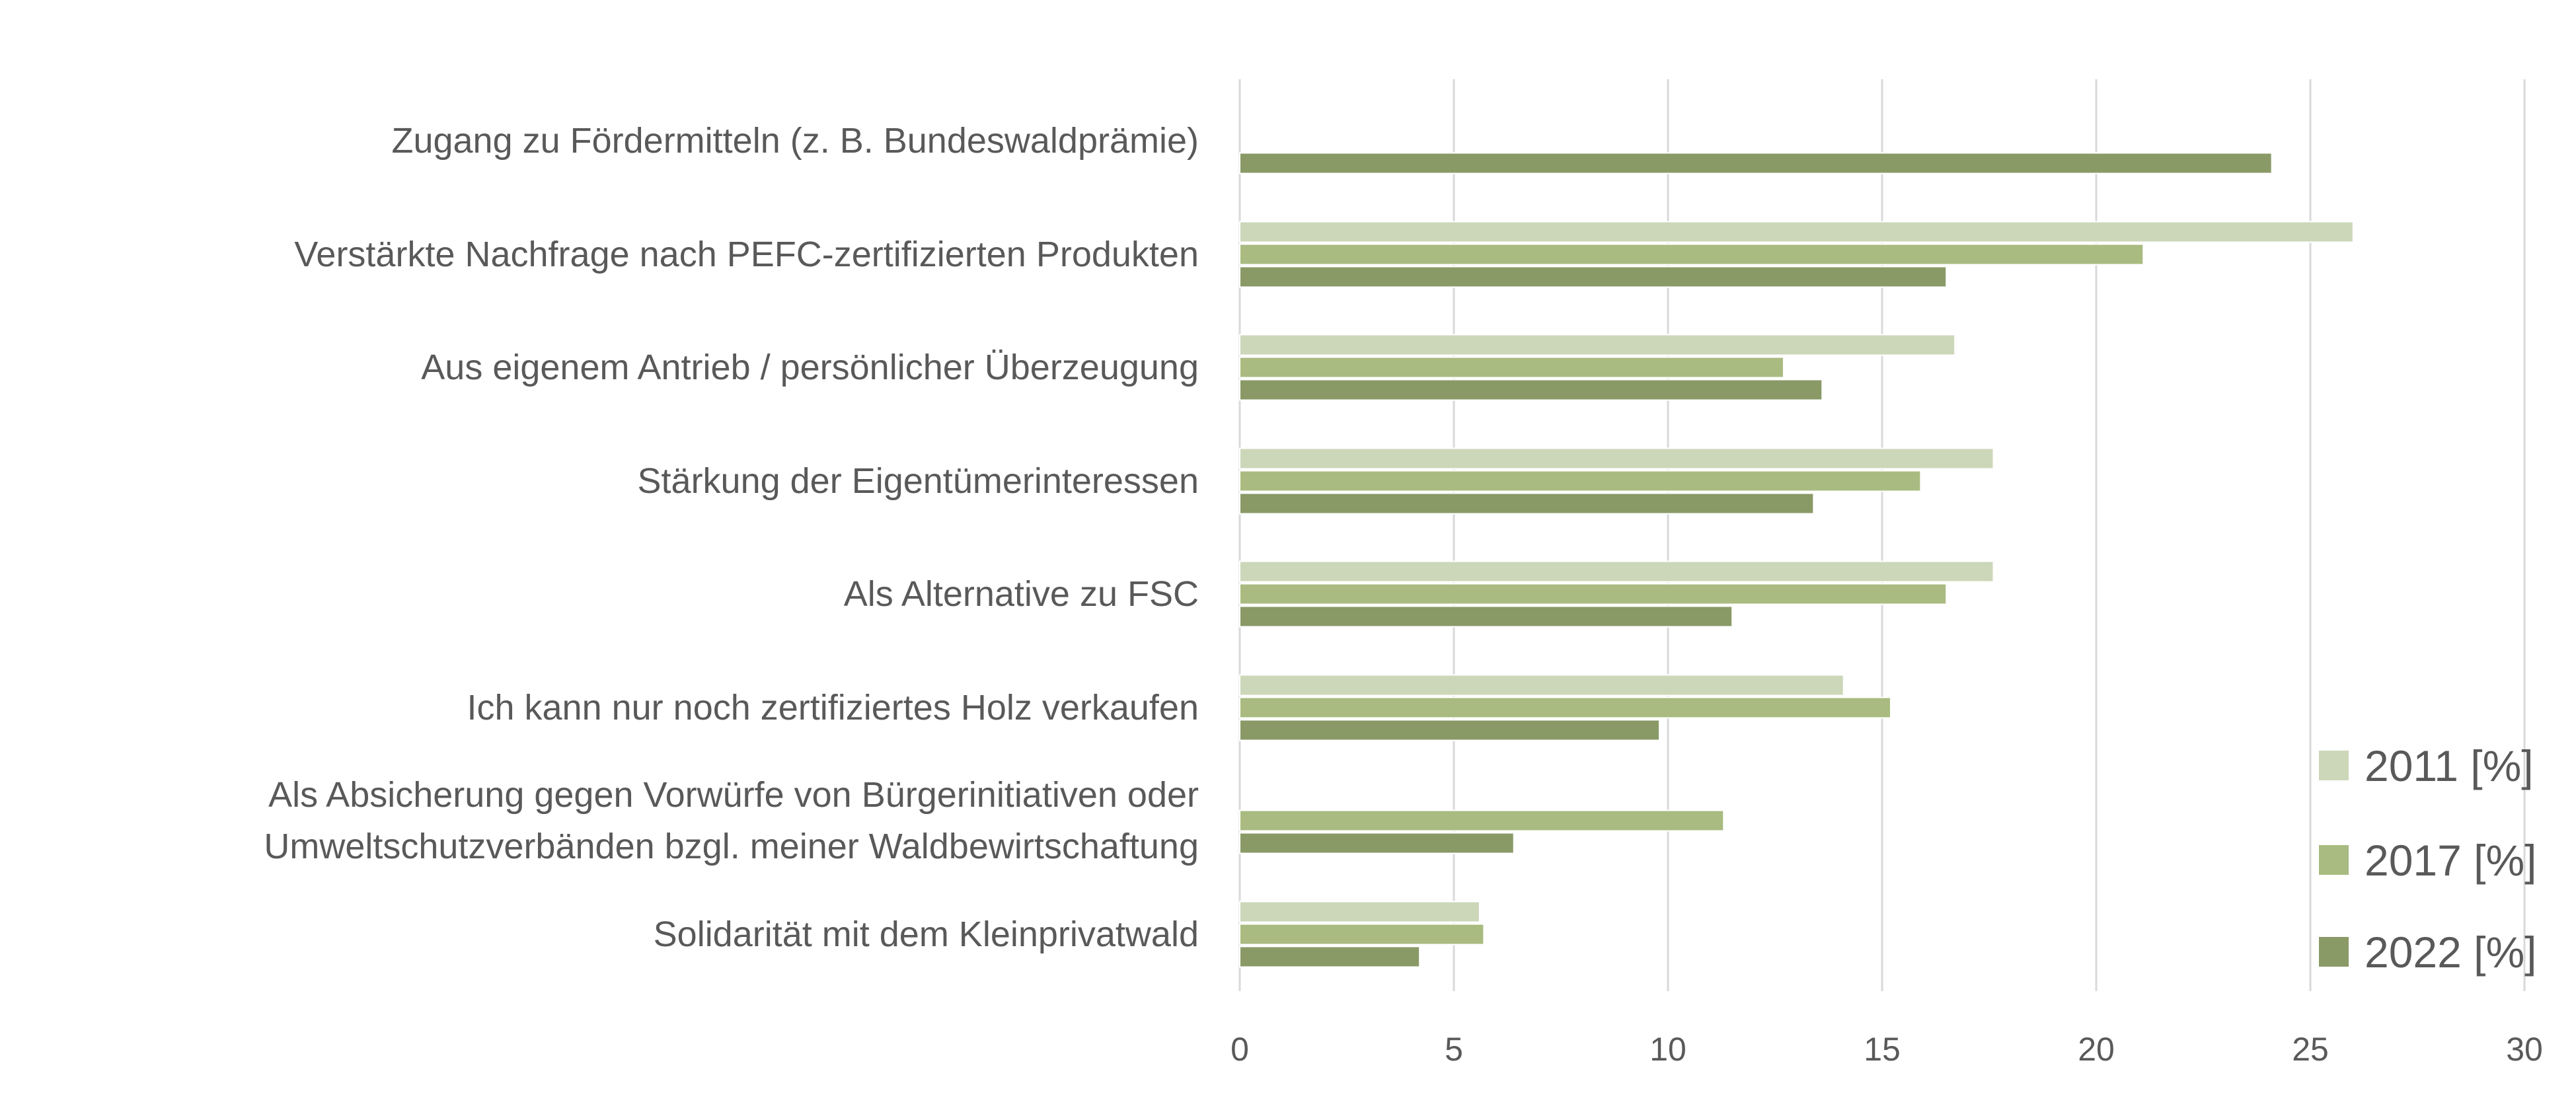 The width and height of the screenshot is (2576, 1116). I want to click on x-tick-label-10: 10, so click(1667, 1049).